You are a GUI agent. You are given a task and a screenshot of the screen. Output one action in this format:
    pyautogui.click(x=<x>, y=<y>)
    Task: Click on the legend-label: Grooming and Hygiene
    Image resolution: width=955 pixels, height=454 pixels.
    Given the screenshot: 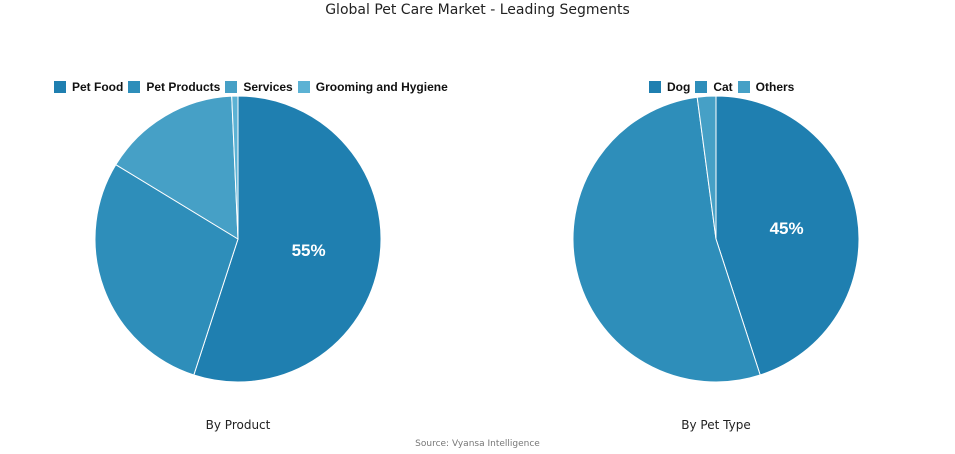 What is the action you would take?
    pyautogui.click(x=381, y=87)
    